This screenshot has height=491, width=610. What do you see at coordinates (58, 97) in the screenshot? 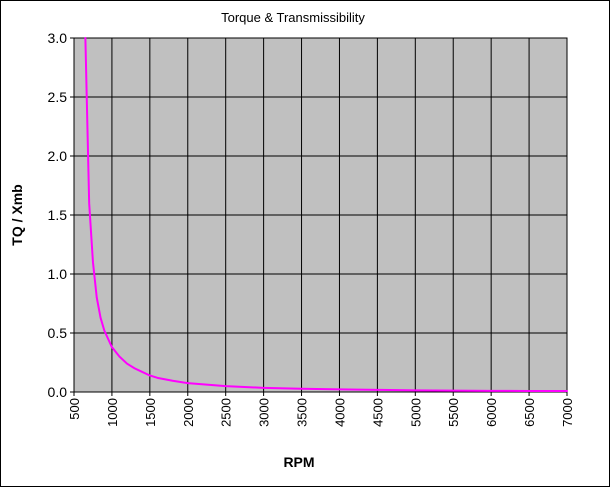
I see `y-tick-label: 2.5` at bounding box center [58, 97].